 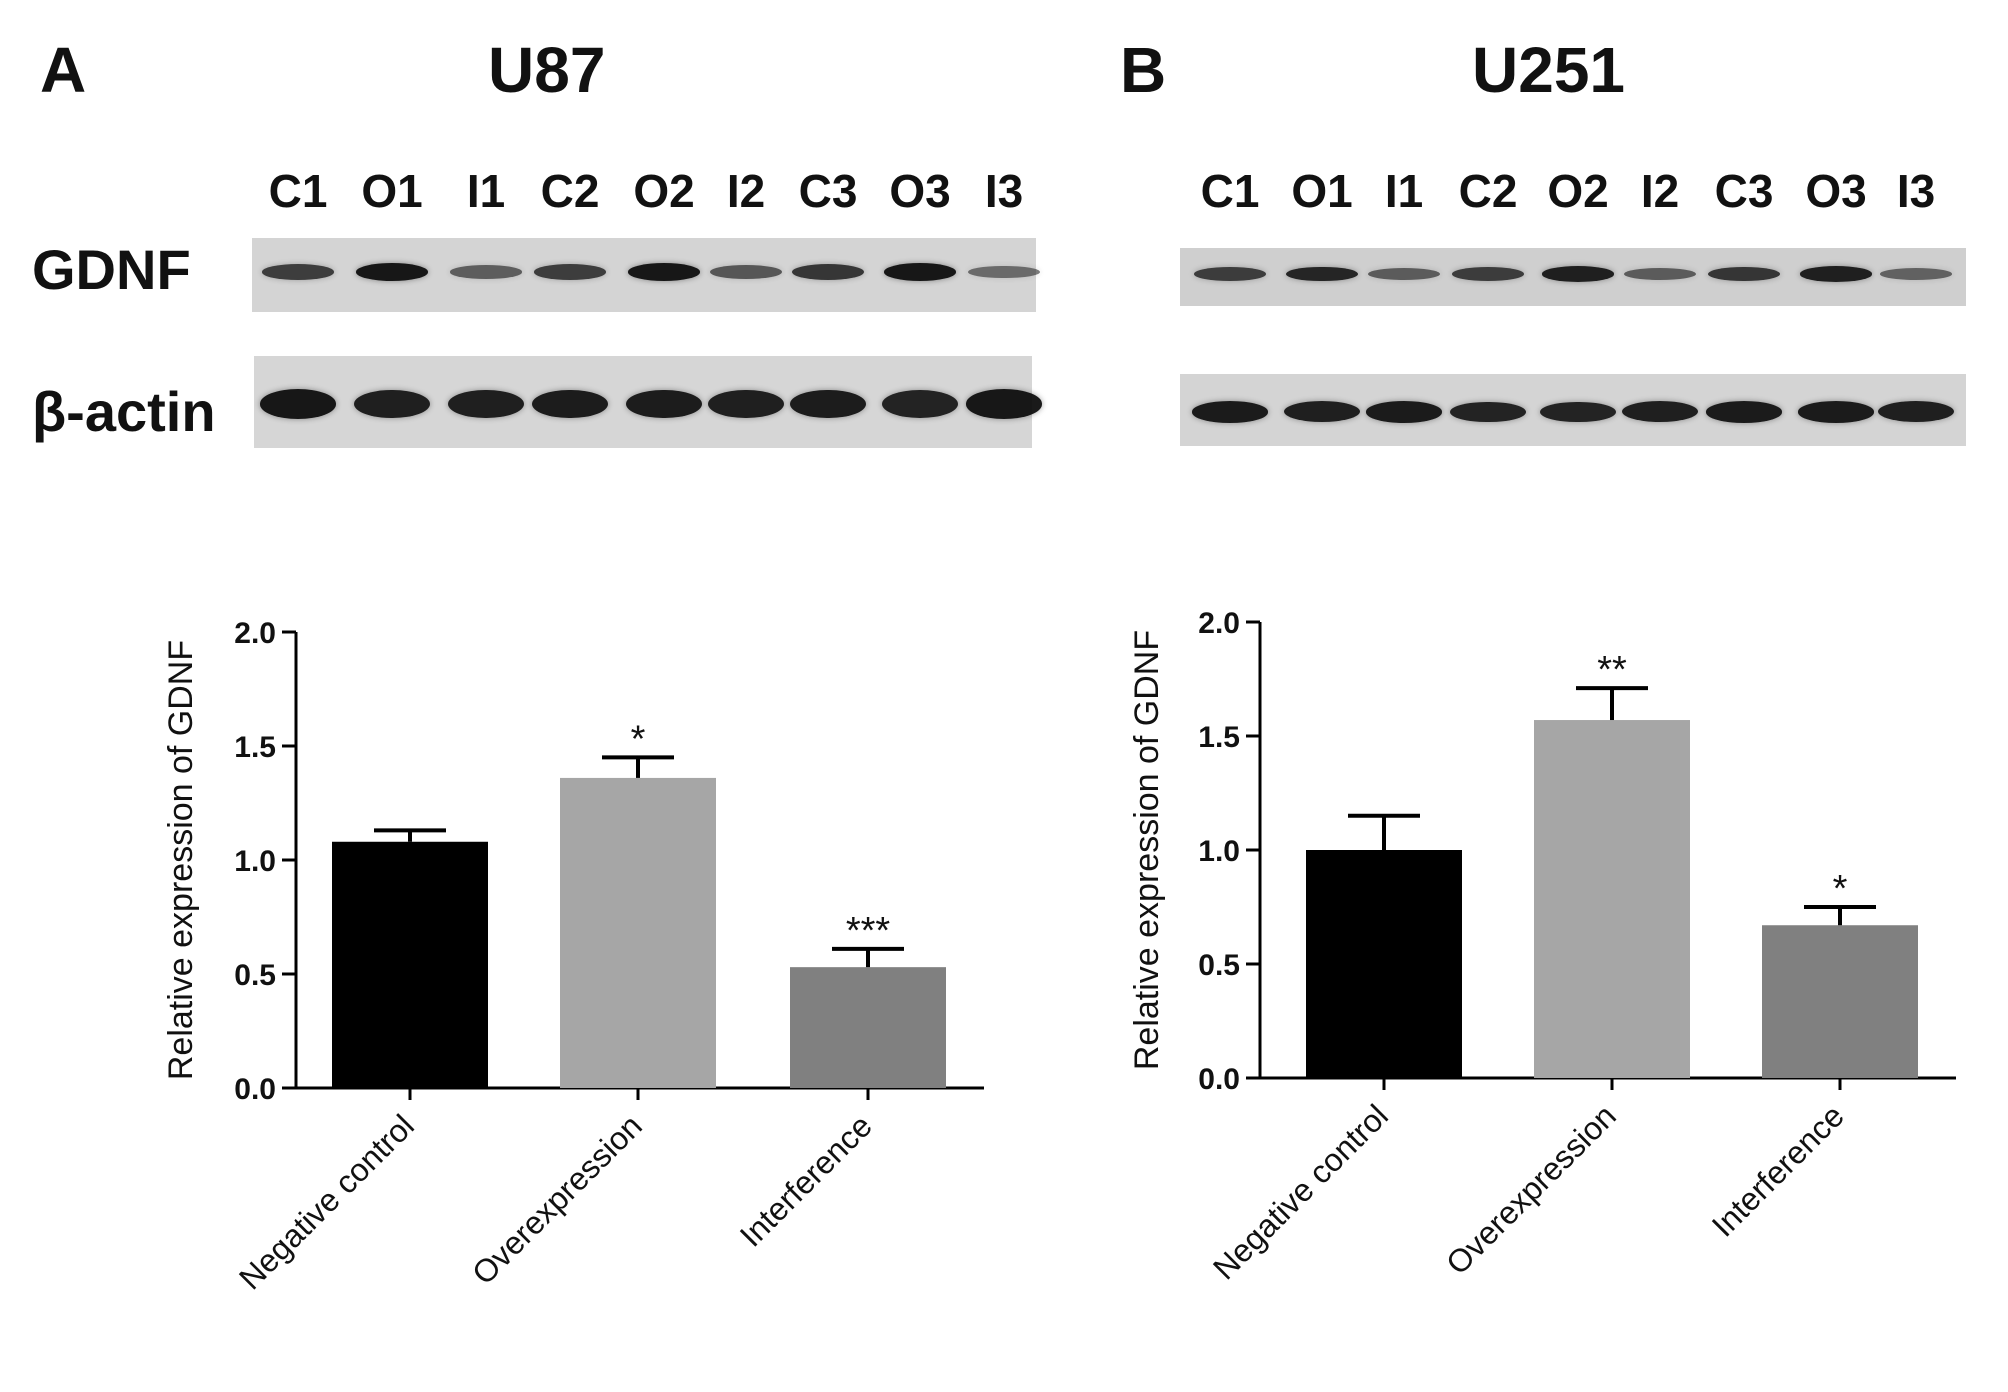 I want to click on blot-row-label-actin: β-actin, so click(x=124, y=411).